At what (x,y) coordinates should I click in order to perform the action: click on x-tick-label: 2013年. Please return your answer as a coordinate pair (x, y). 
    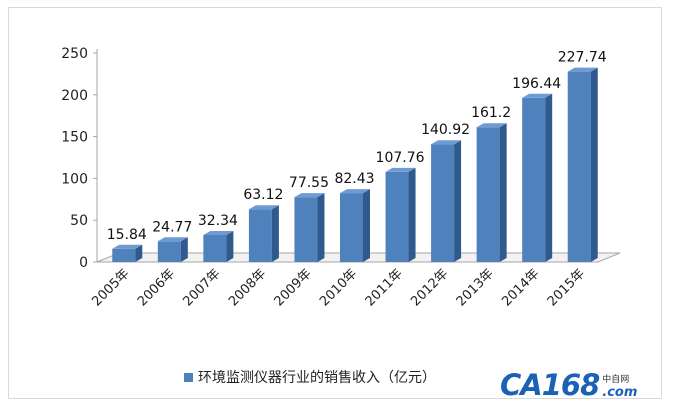
    Looking at the image, I should click on (475, 287).